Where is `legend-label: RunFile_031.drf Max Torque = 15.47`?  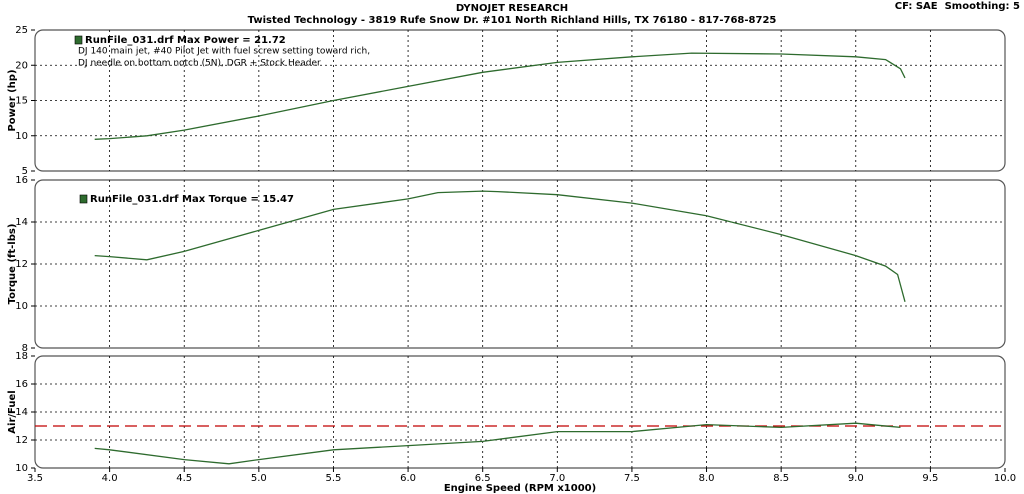 legend-label: RunFile_031.drf Max Torque = 15.47 is located at coordinates (192, 199).